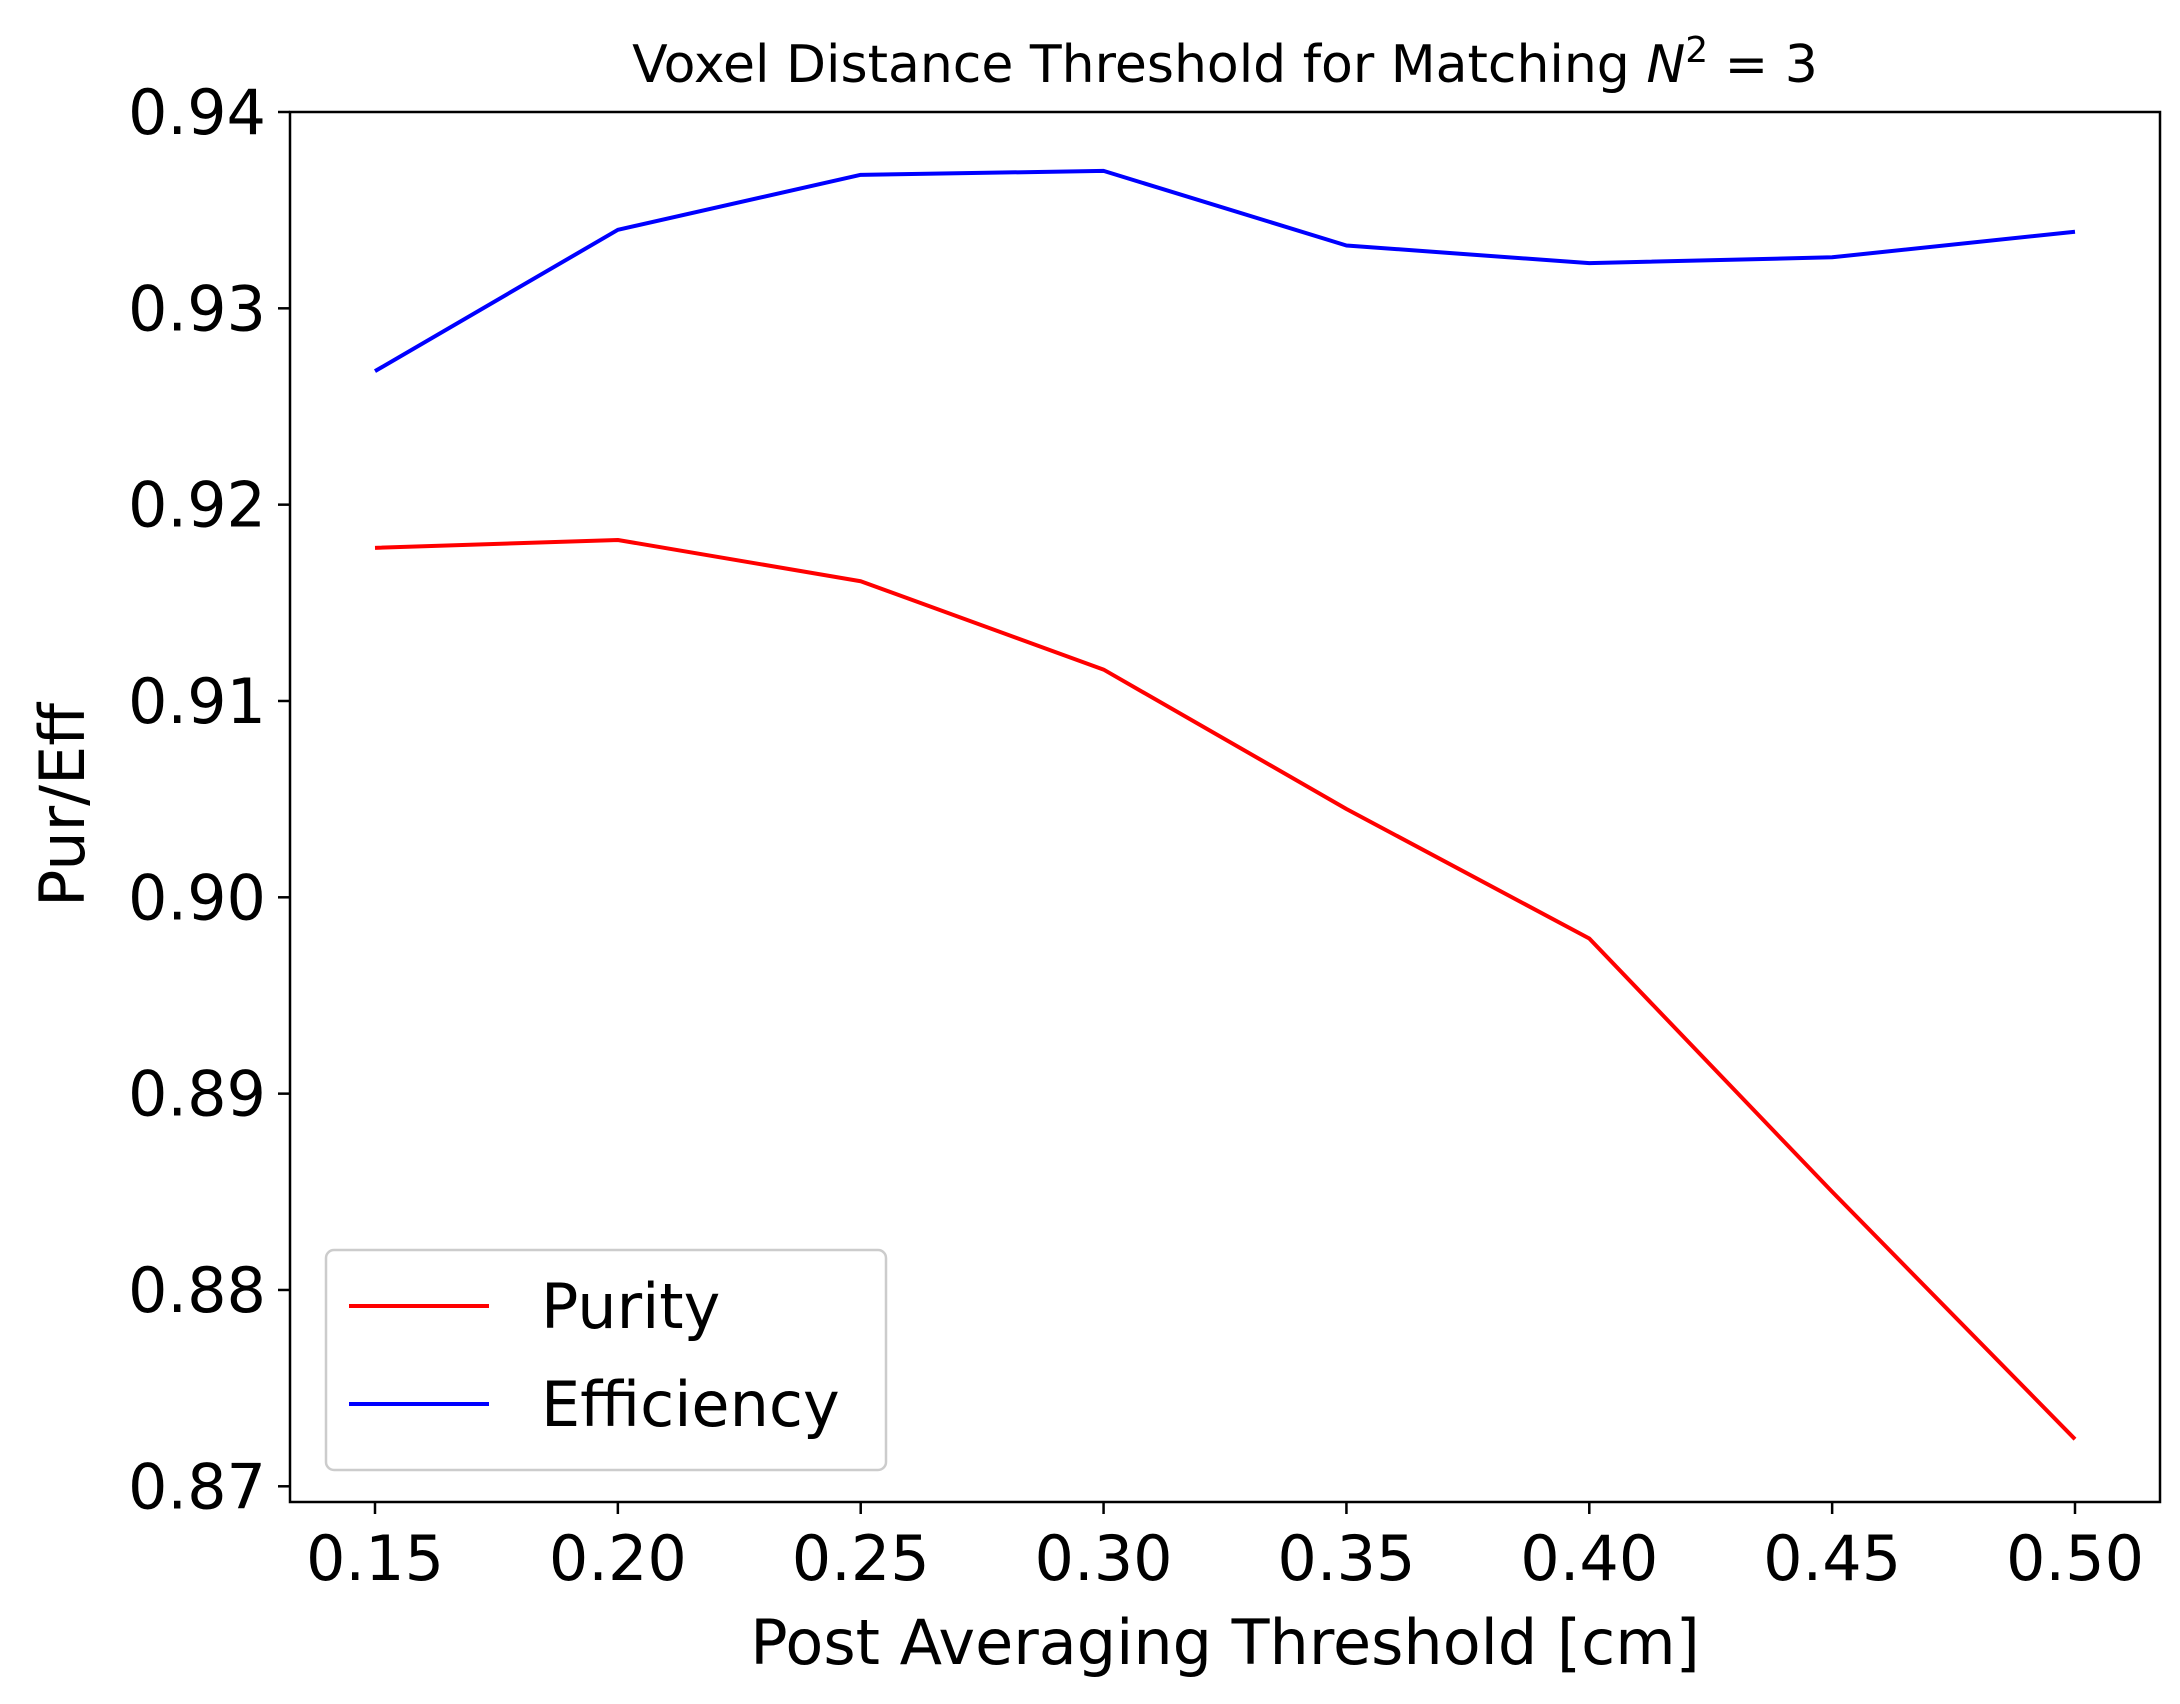 The height and width of the screenshot is (1704, 2180). Describe the element at coordinates (197, 1486) in the screenshot. I see `y-tick-label: 0.87` at that location.